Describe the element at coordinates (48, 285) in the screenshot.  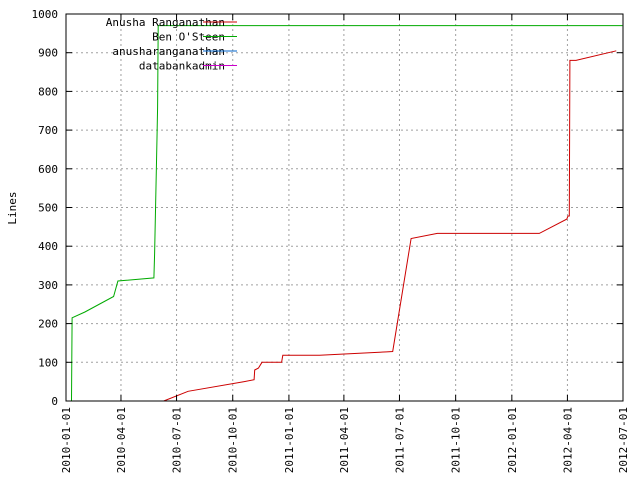
I see `y-tick-label: 300` at that location.